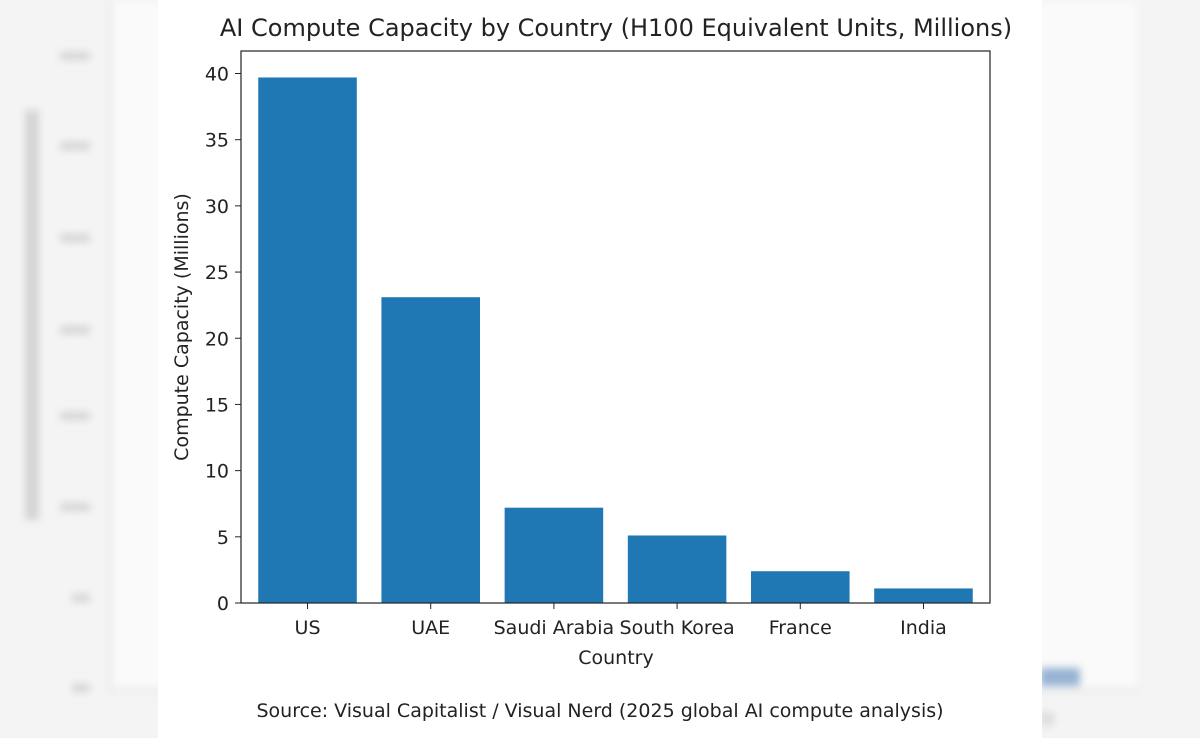  Describe the element at coordinates (217, 472) in the screenshot. I see `y-tick-label: 10` at that location.